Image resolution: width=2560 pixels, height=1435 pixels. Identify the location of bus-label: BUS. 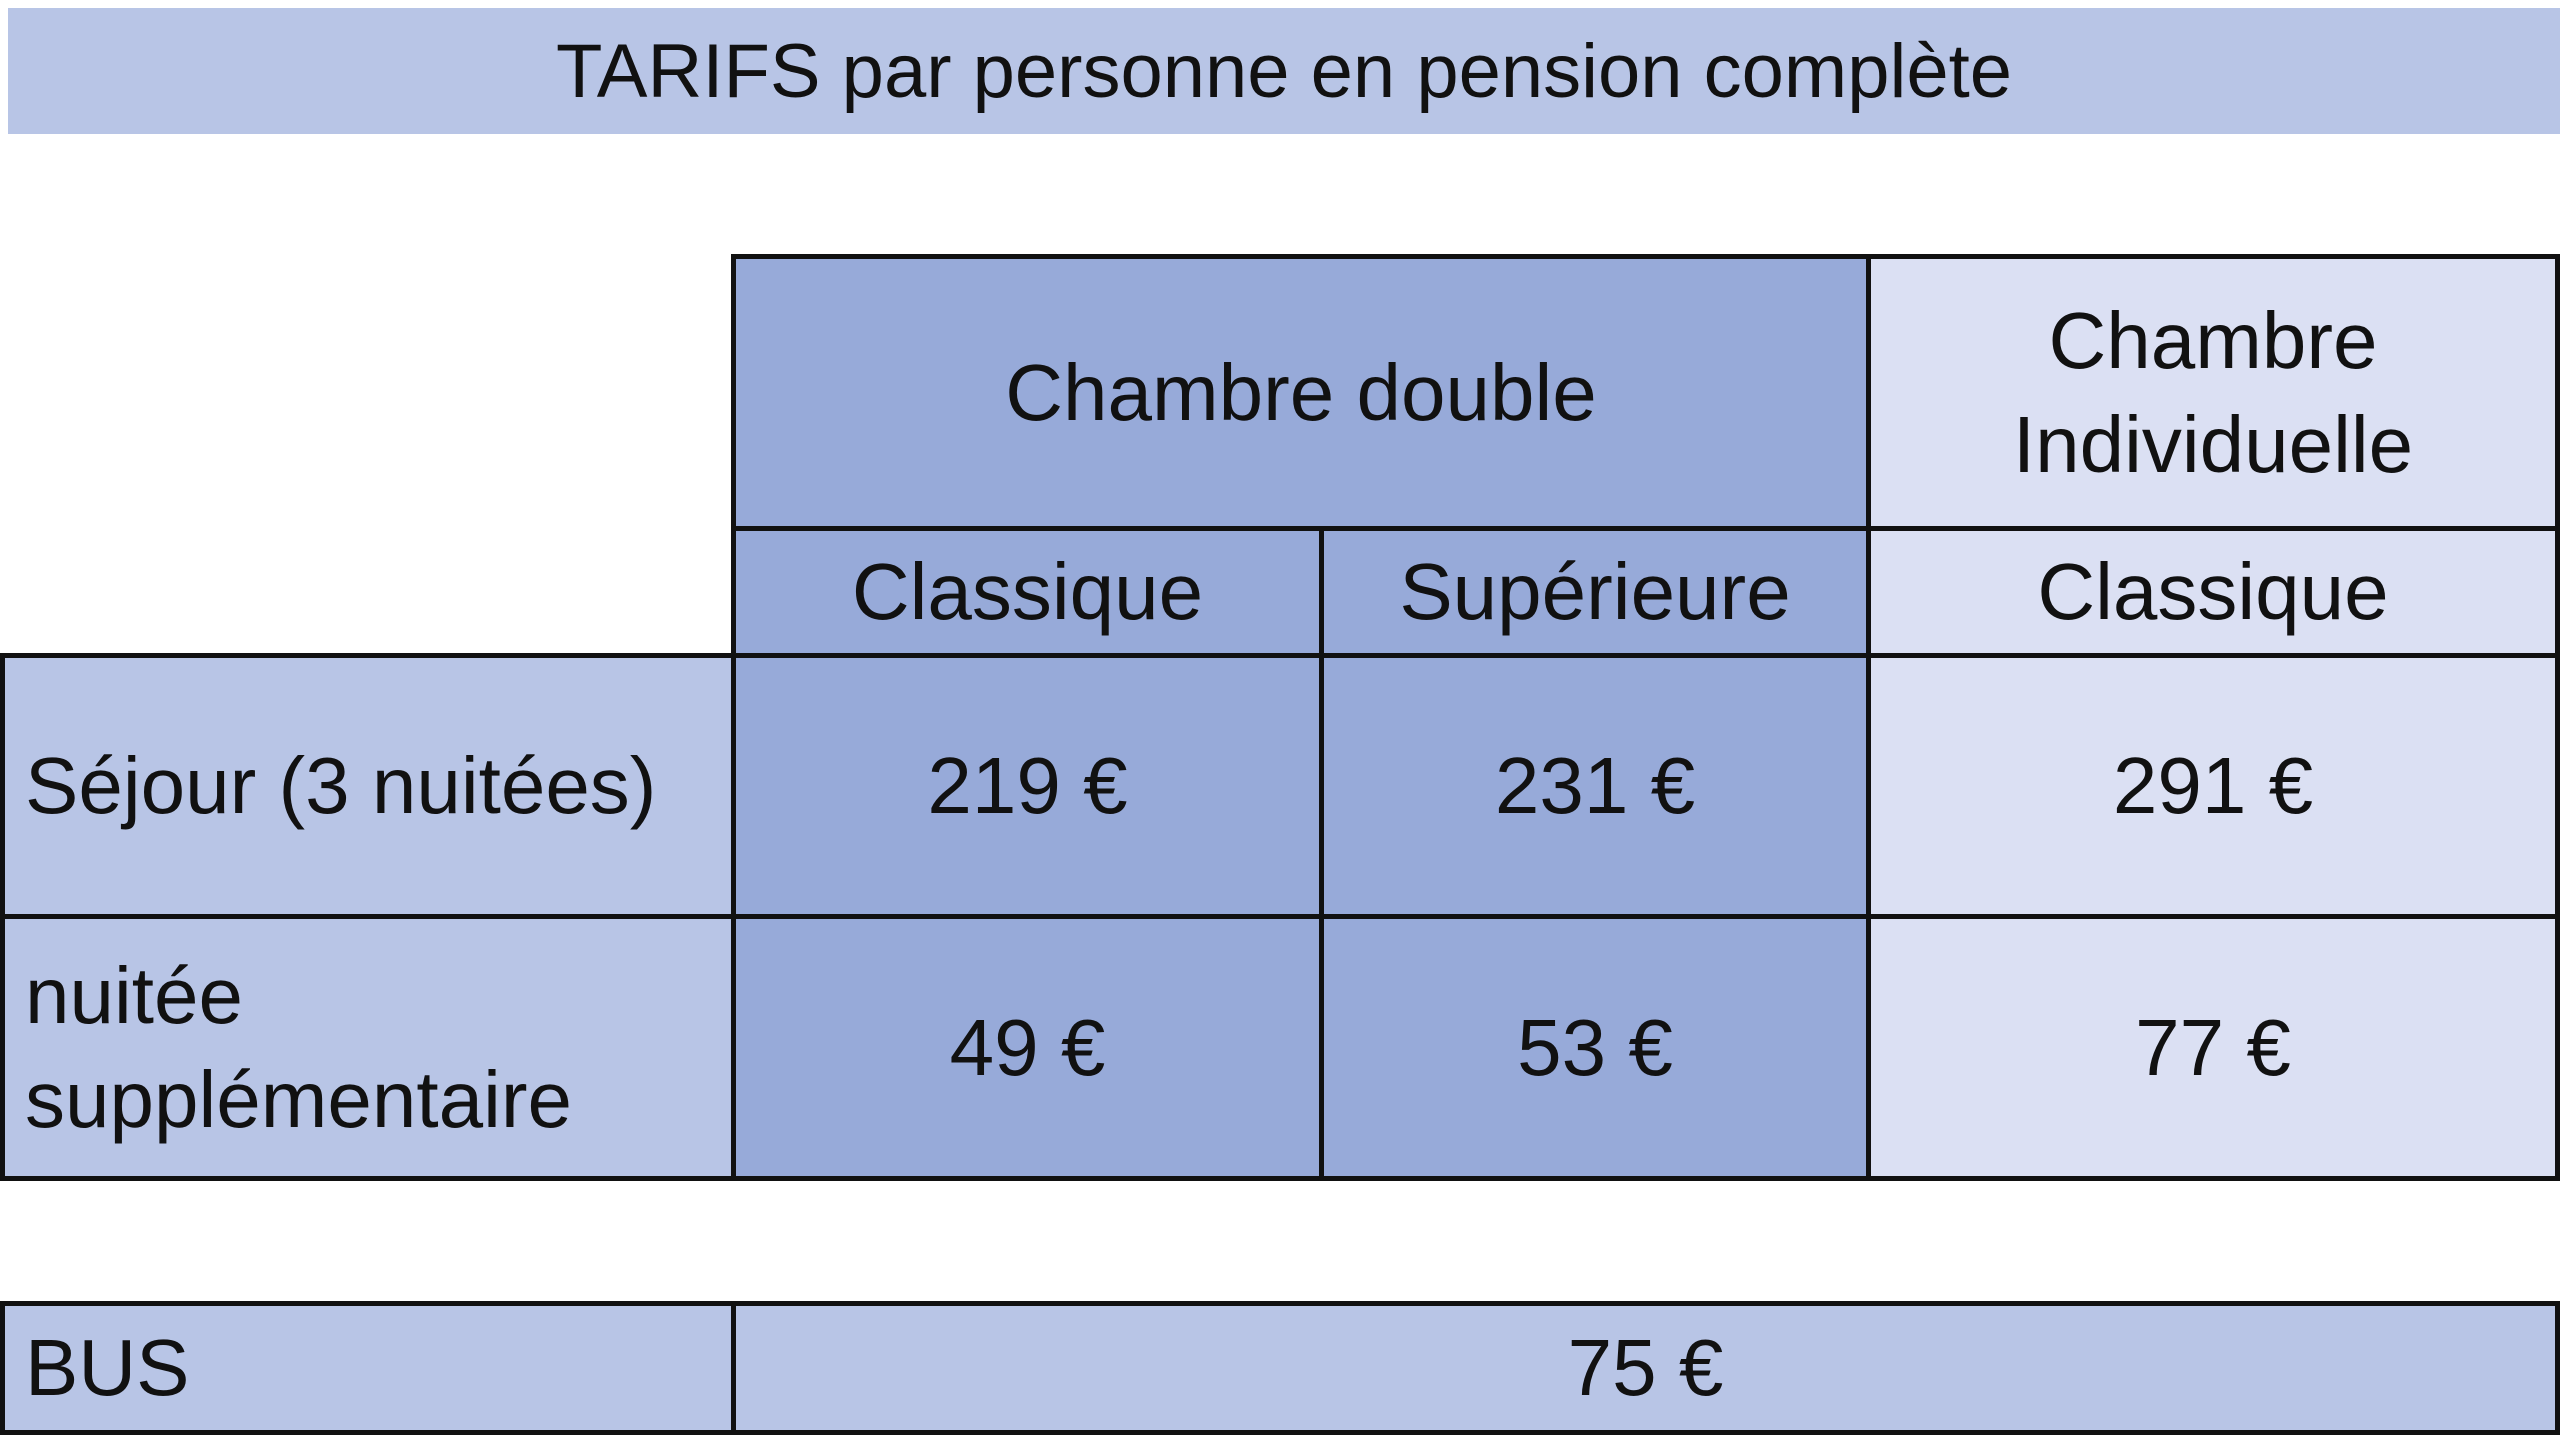
(368, 1368).